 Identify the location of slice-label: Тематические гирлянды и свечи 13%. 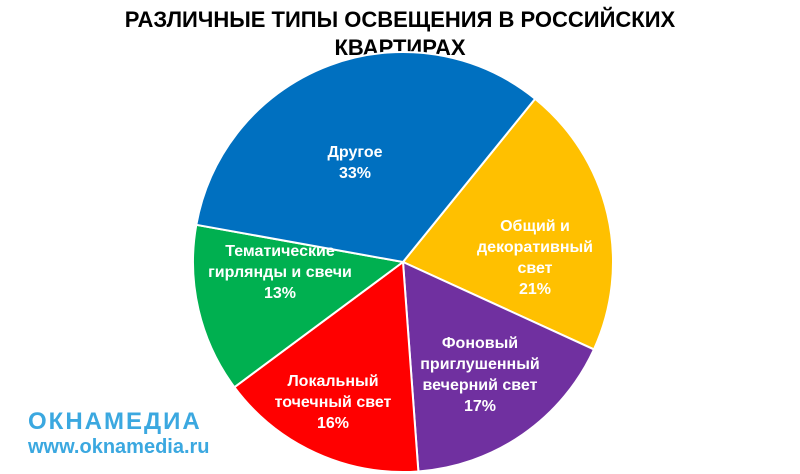
(280, 272).